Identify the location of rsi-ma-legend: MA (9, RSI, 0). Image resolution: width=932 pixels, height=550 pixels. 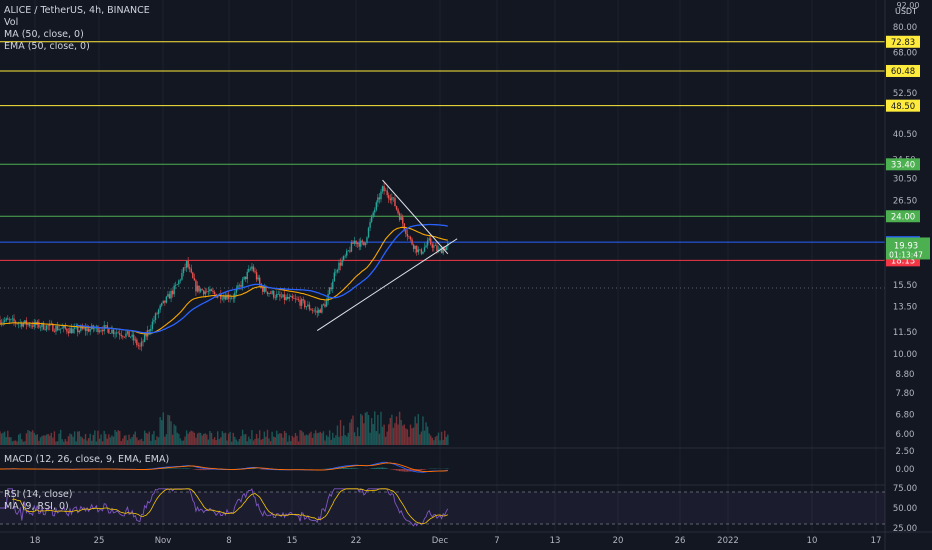
(36, 506).